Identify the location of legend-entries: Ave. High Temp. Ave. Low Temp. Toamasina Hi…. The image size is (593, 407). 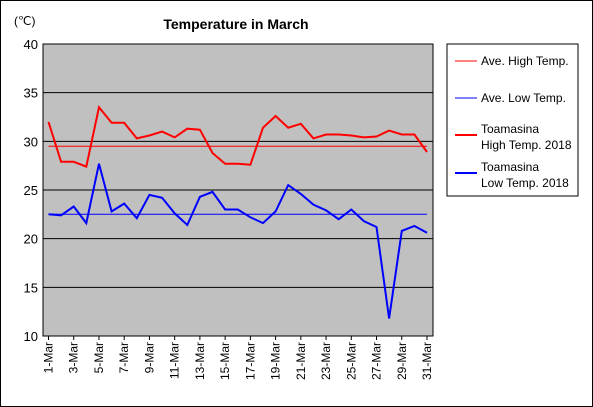
(513, 122).